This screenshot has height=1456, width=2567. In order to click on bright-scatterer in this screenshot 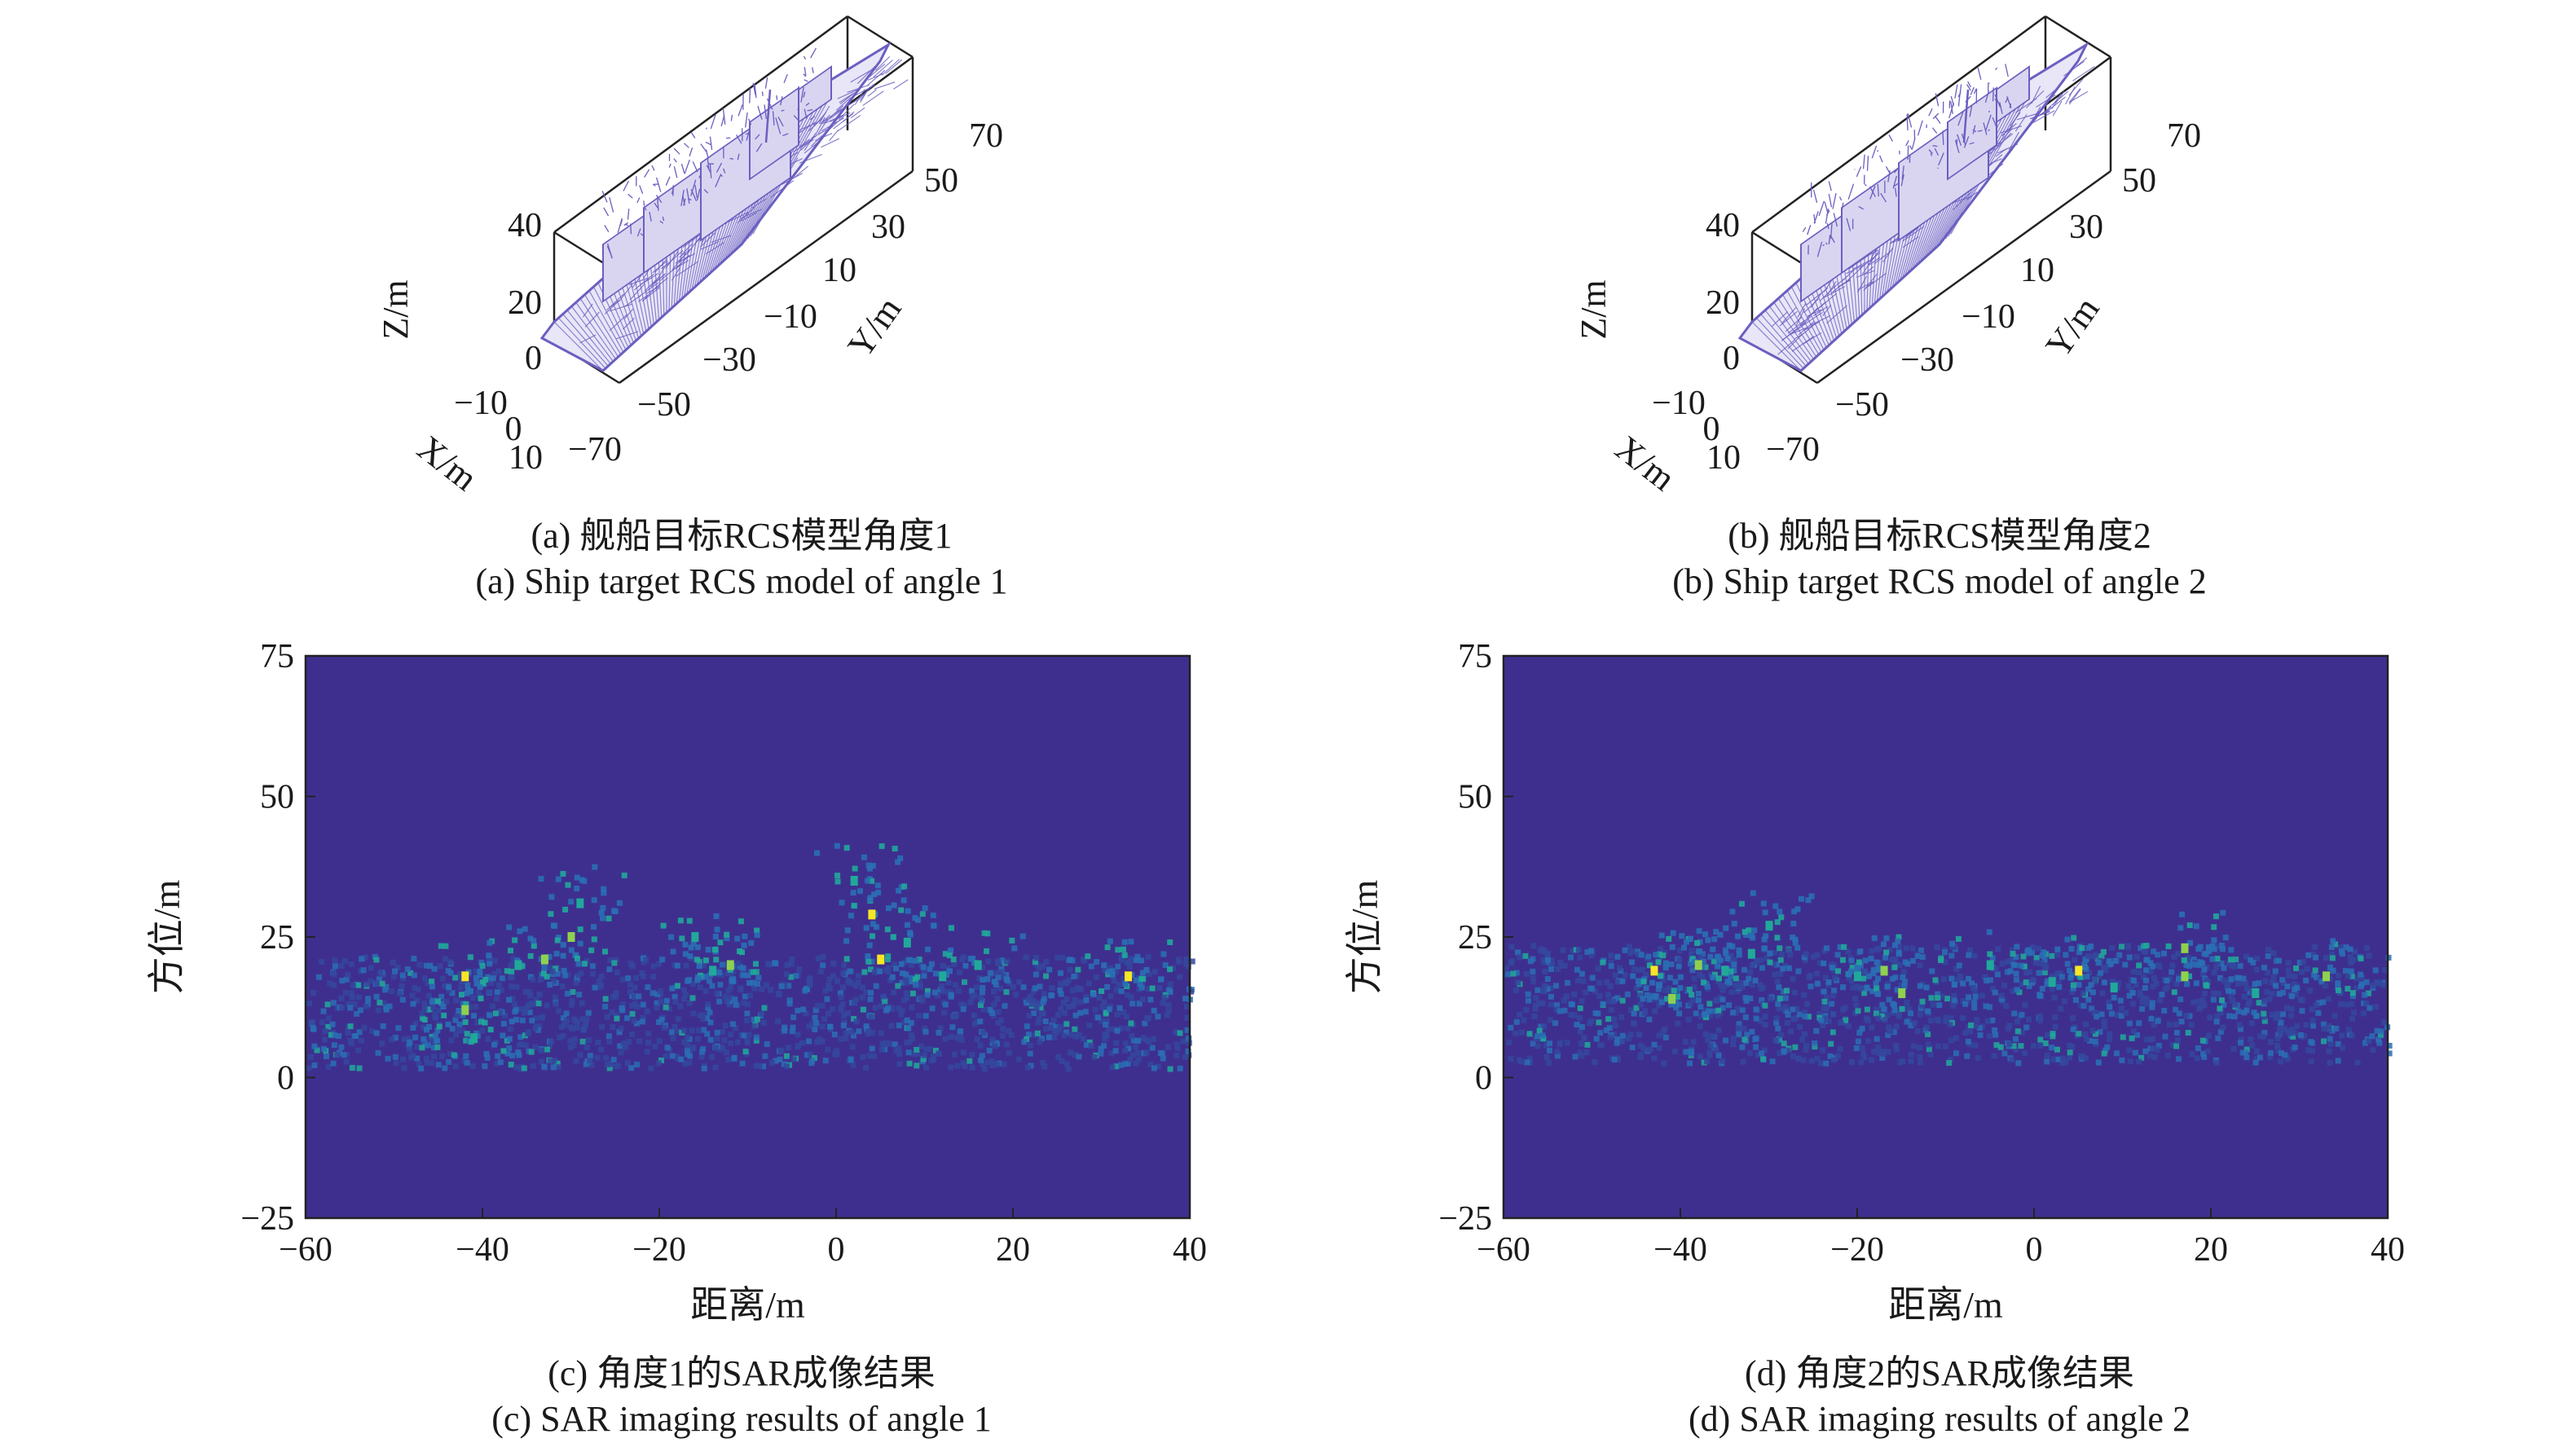, I will do `click(730, 965)`.